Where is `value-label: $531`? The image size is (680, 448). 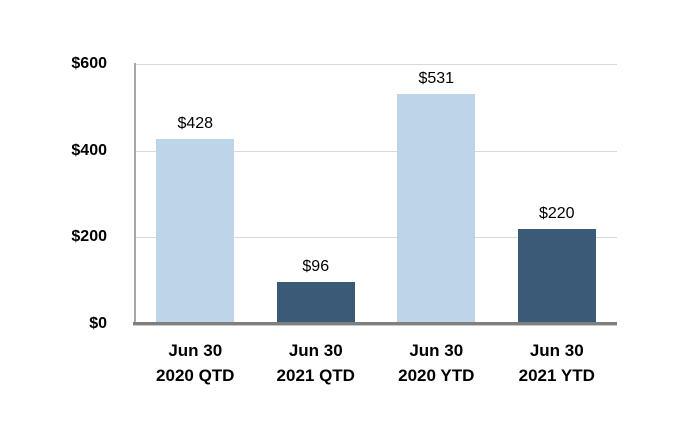
value-label: $531 is located at coordinates (436, 78).